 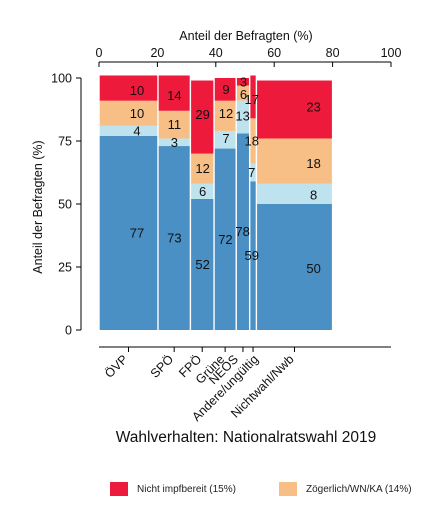 I want to click on data-label: 59, so click(x=251, y=255).